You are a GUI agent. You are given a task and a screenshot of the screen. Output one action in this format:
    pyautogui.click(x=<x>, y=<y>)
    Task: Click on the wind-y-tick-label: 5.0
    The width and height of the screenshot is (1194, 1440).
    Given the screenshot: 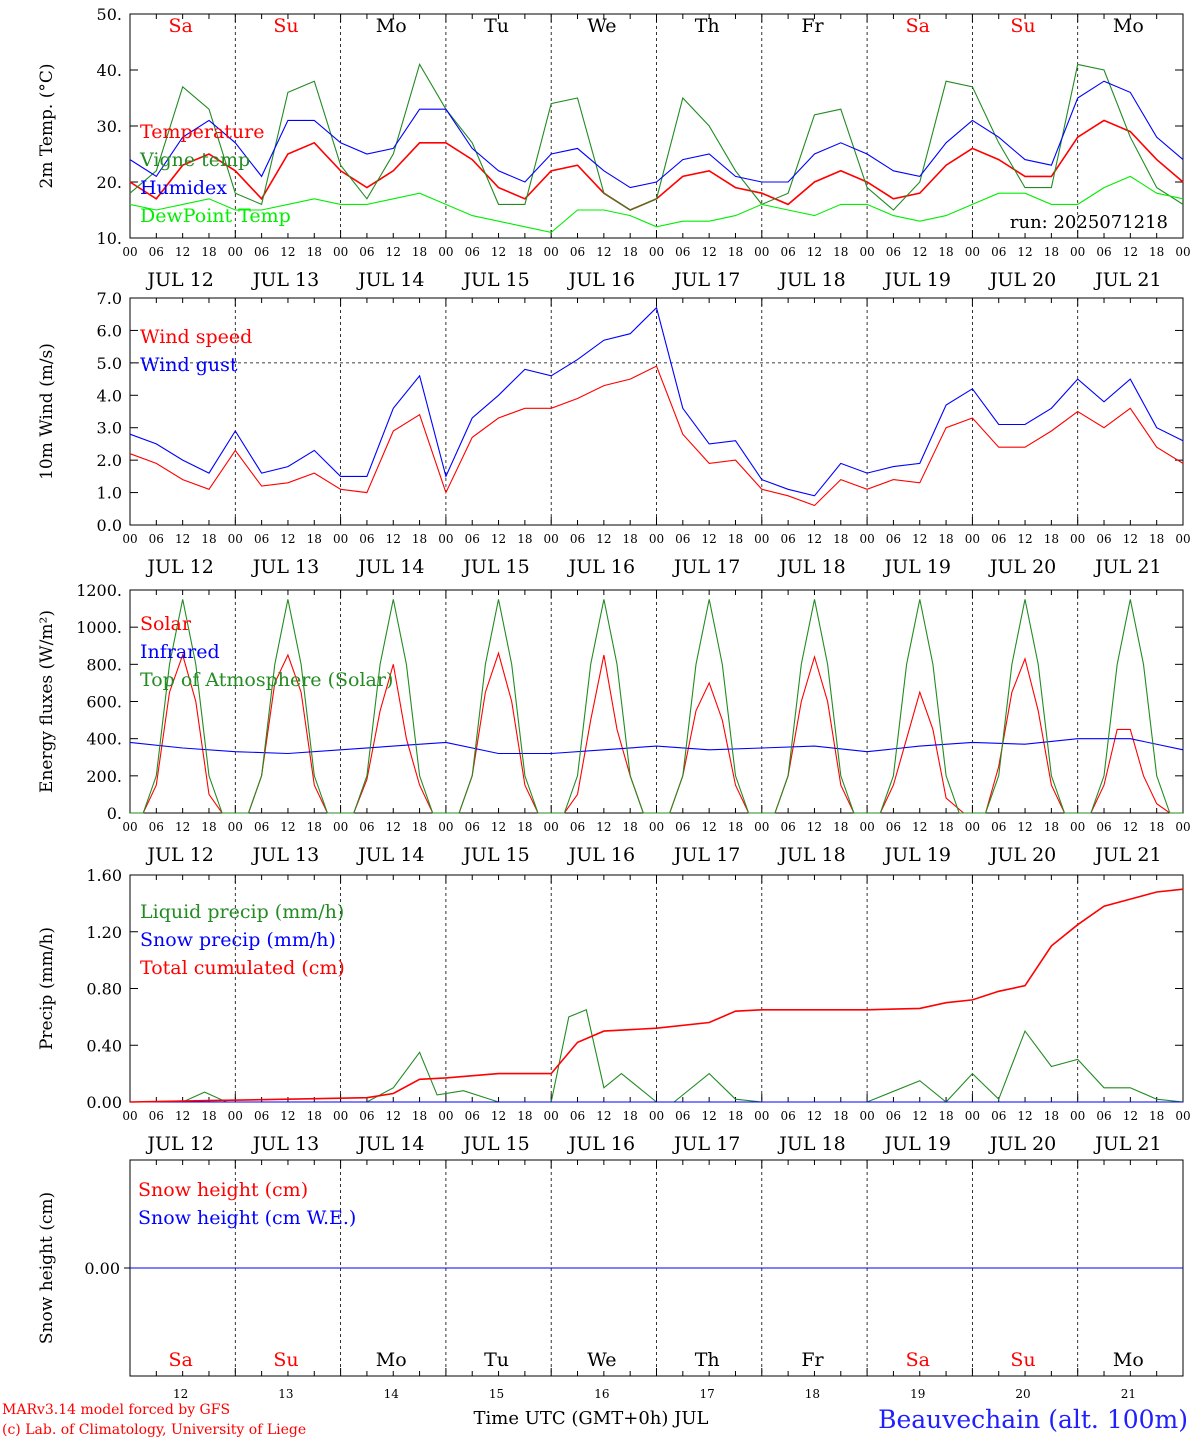 What is the action you would take?
    pyautogui.click(x=109, y=363)
    